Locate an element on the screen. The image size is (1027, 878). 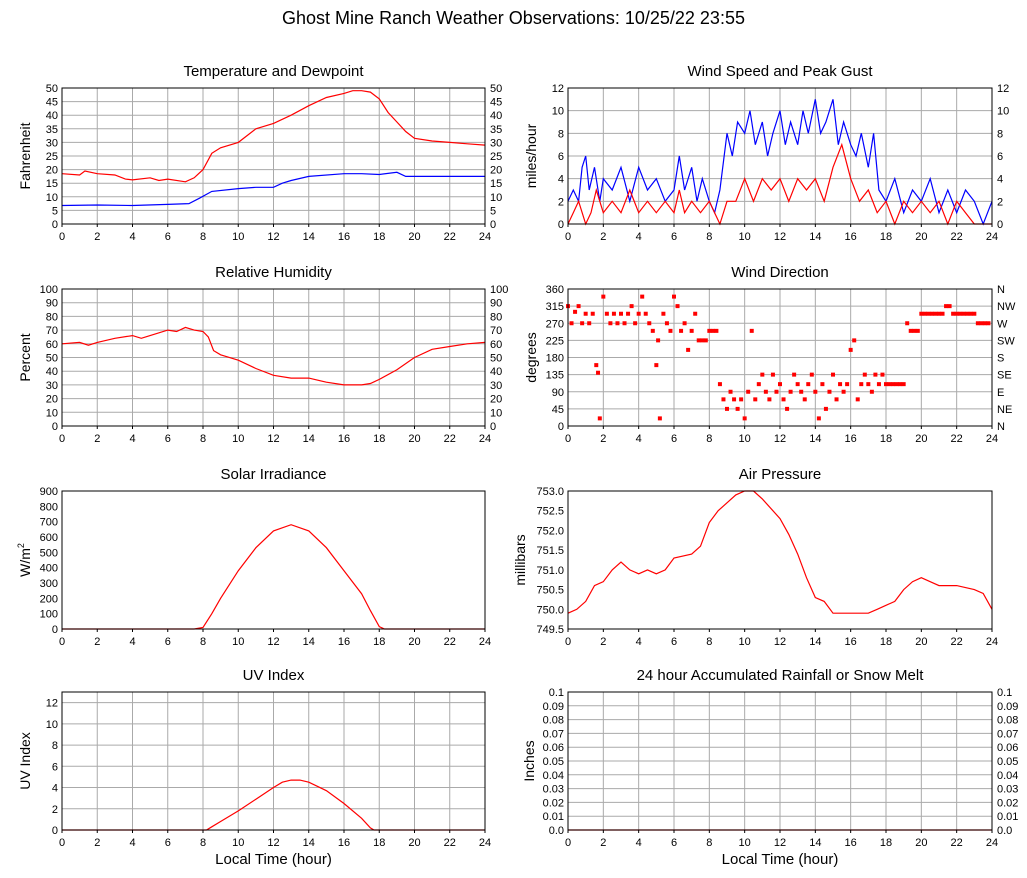
y-tick-label-left: 752.5 is located at coordinates (550, 512).